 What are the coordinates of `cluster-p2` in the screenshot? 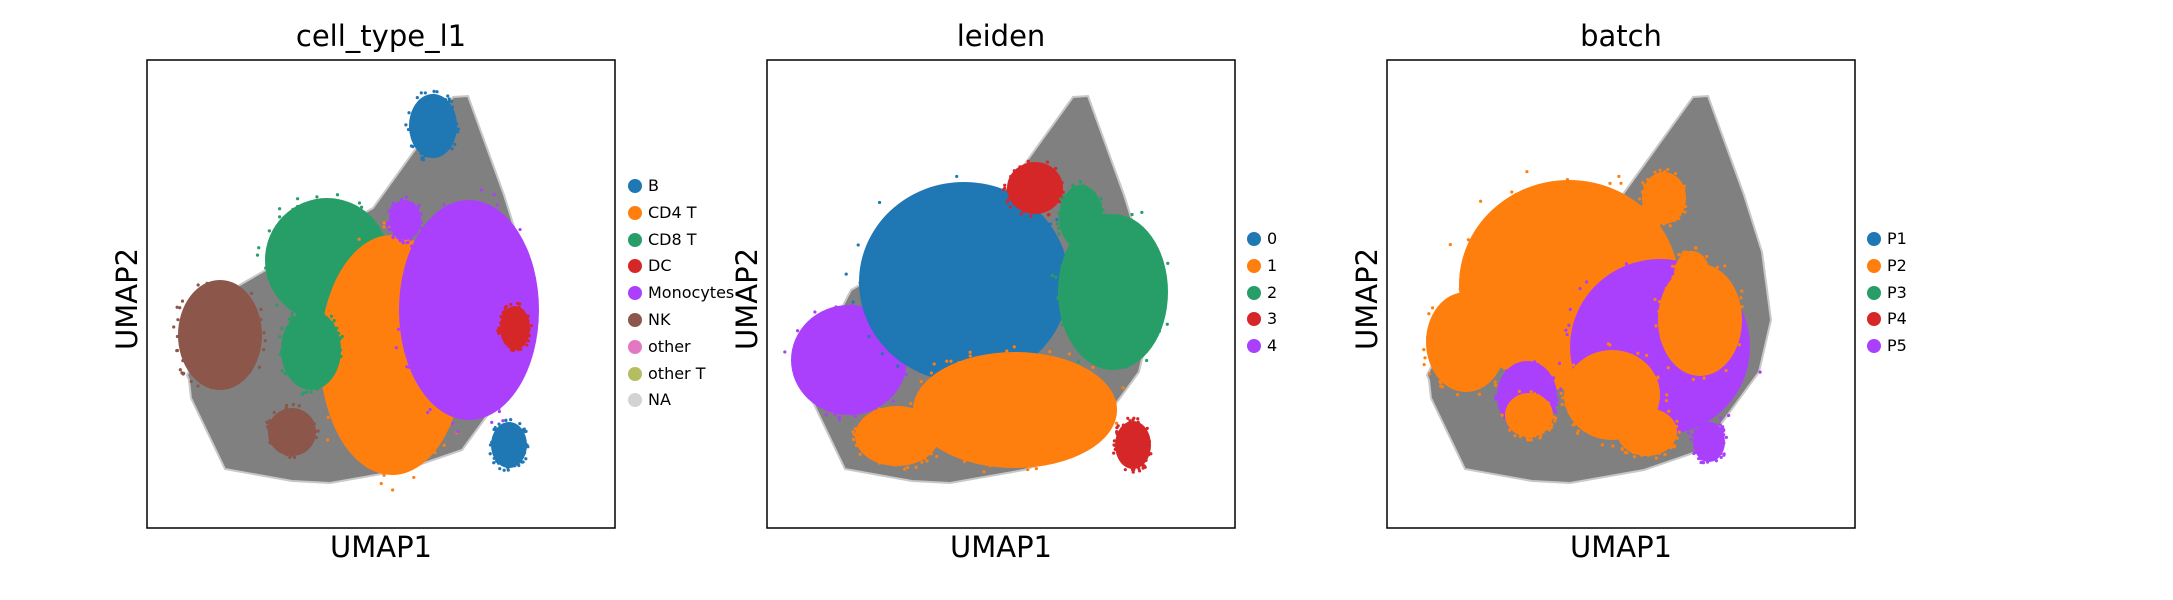 It's located at (1646, 432).